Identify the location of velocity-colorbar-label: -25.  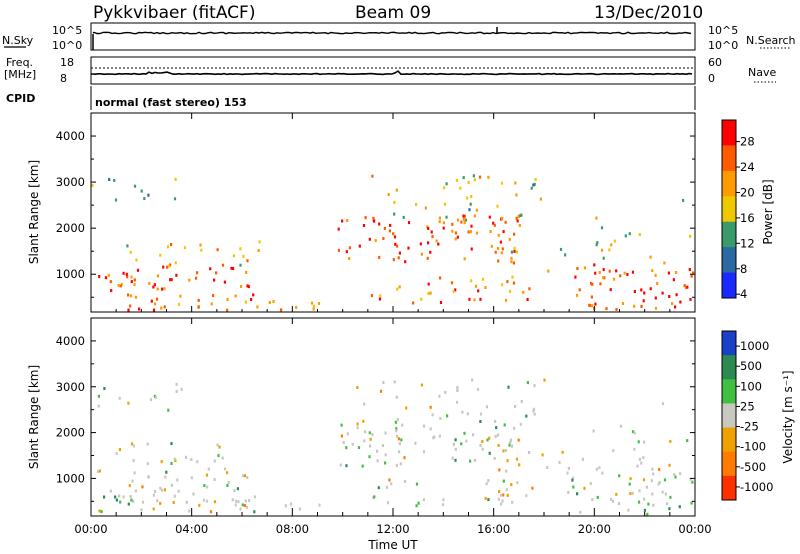
(749, 427).